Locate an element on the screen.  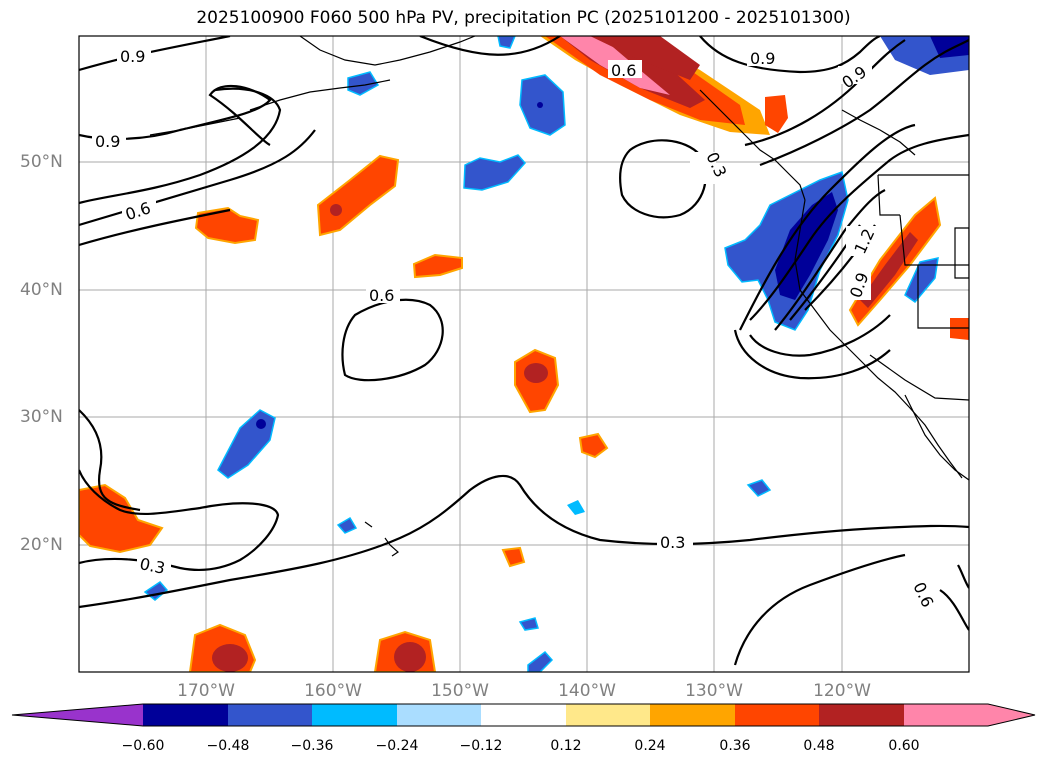
colorbar-tick-label: 0.12 is located at coordinates (566, 746).